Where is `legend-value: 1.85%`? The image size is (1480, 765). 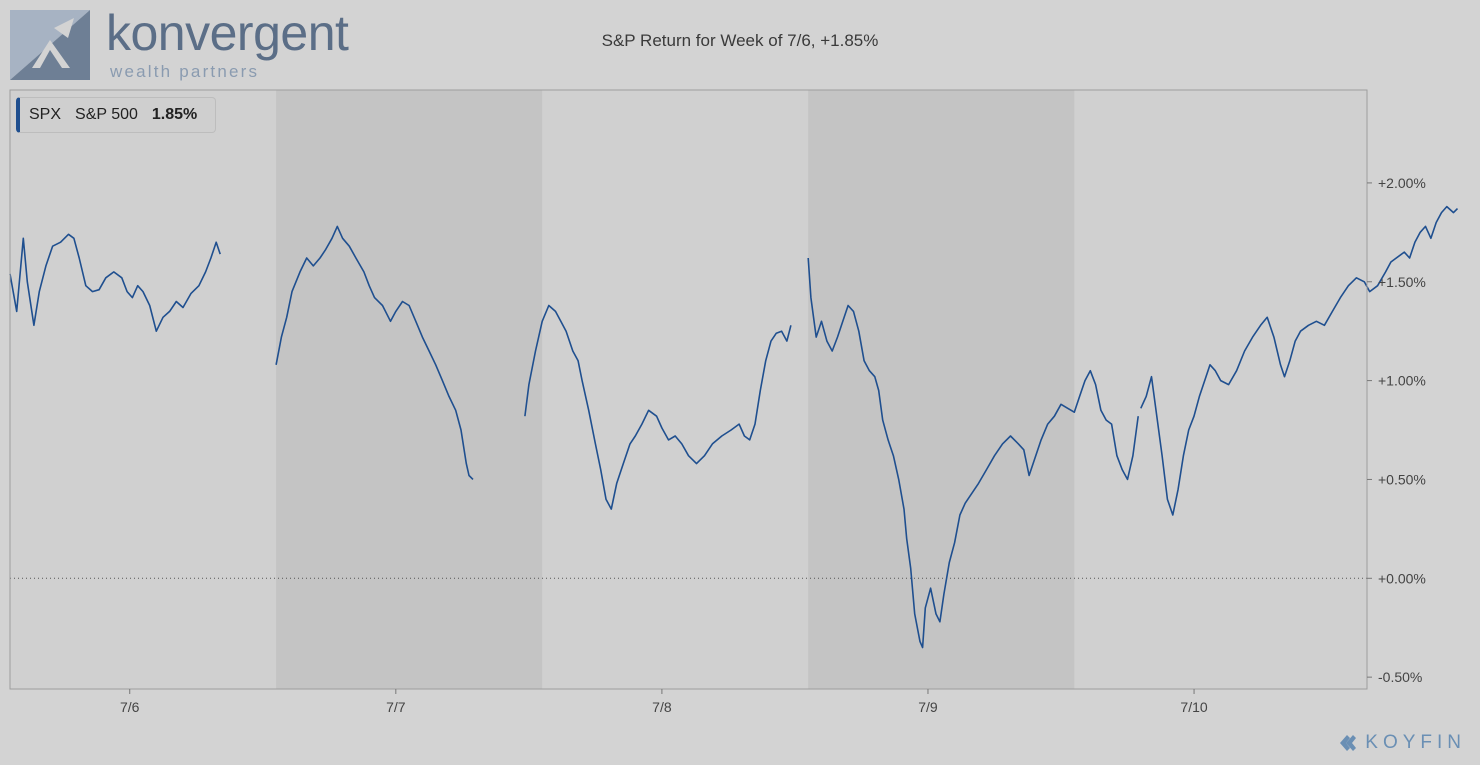
legend-value: 1.85% is located at coordinates (174, 114).